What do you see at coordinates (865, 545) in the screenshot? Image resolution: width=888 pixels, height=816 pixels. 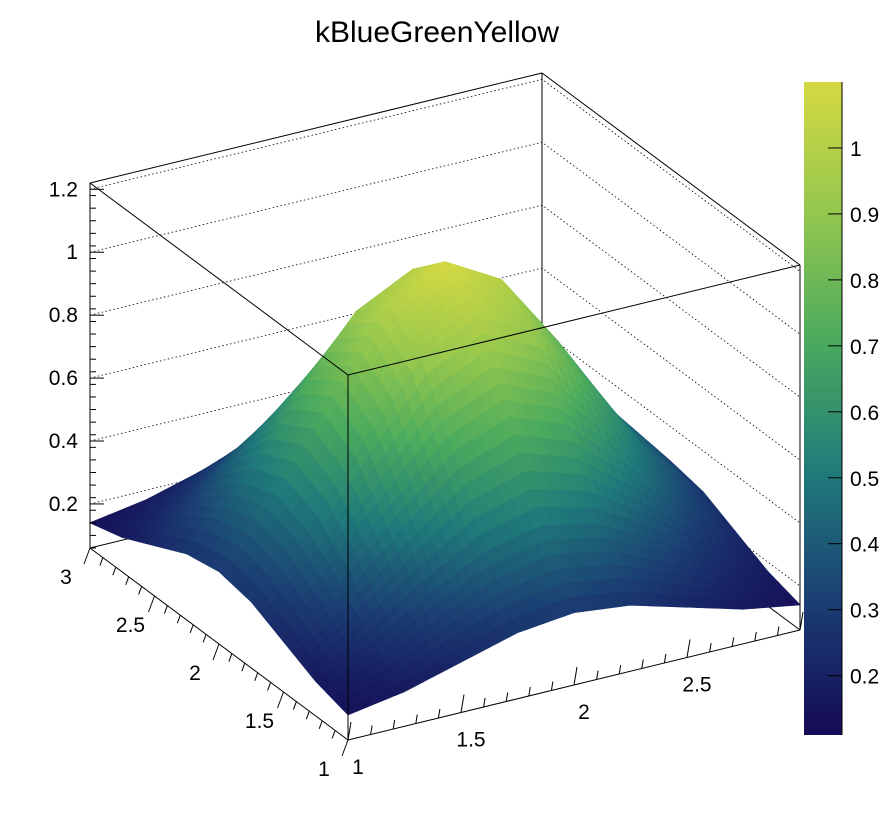 I see `colorbar-tick-label: 0.4` at bounding box center [865, 545].